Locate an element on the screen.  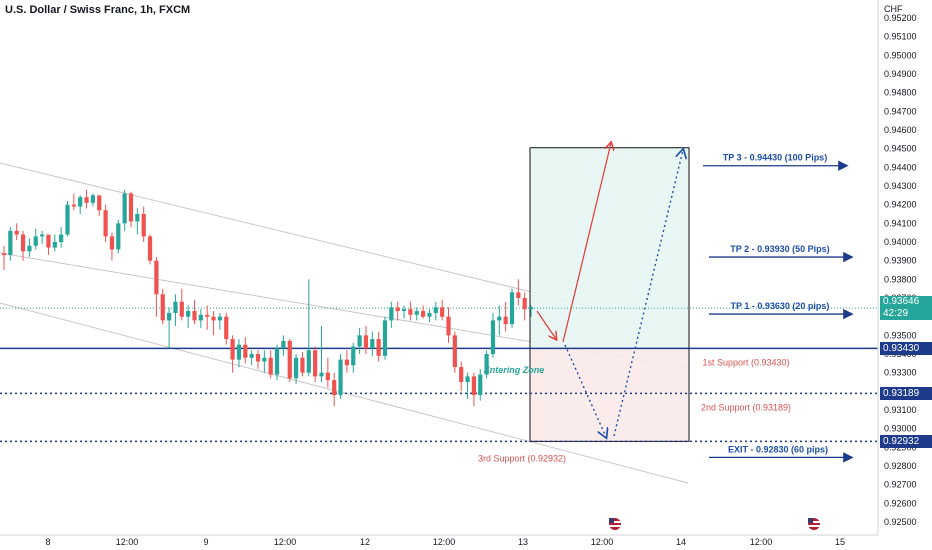
time-tick-label: 14 is located at coordinates (681, 542).